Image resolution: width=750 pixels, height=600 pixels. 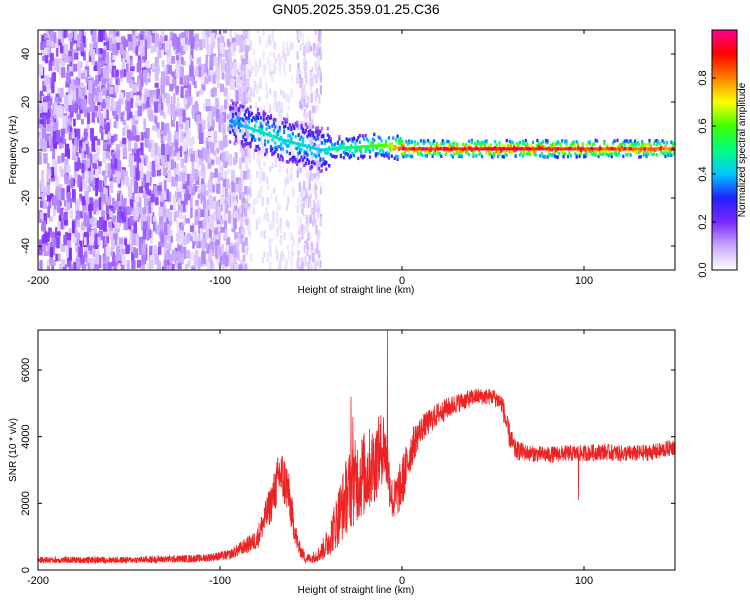 I want to click on y-tick-label: 40, so click(x=26, y=54).